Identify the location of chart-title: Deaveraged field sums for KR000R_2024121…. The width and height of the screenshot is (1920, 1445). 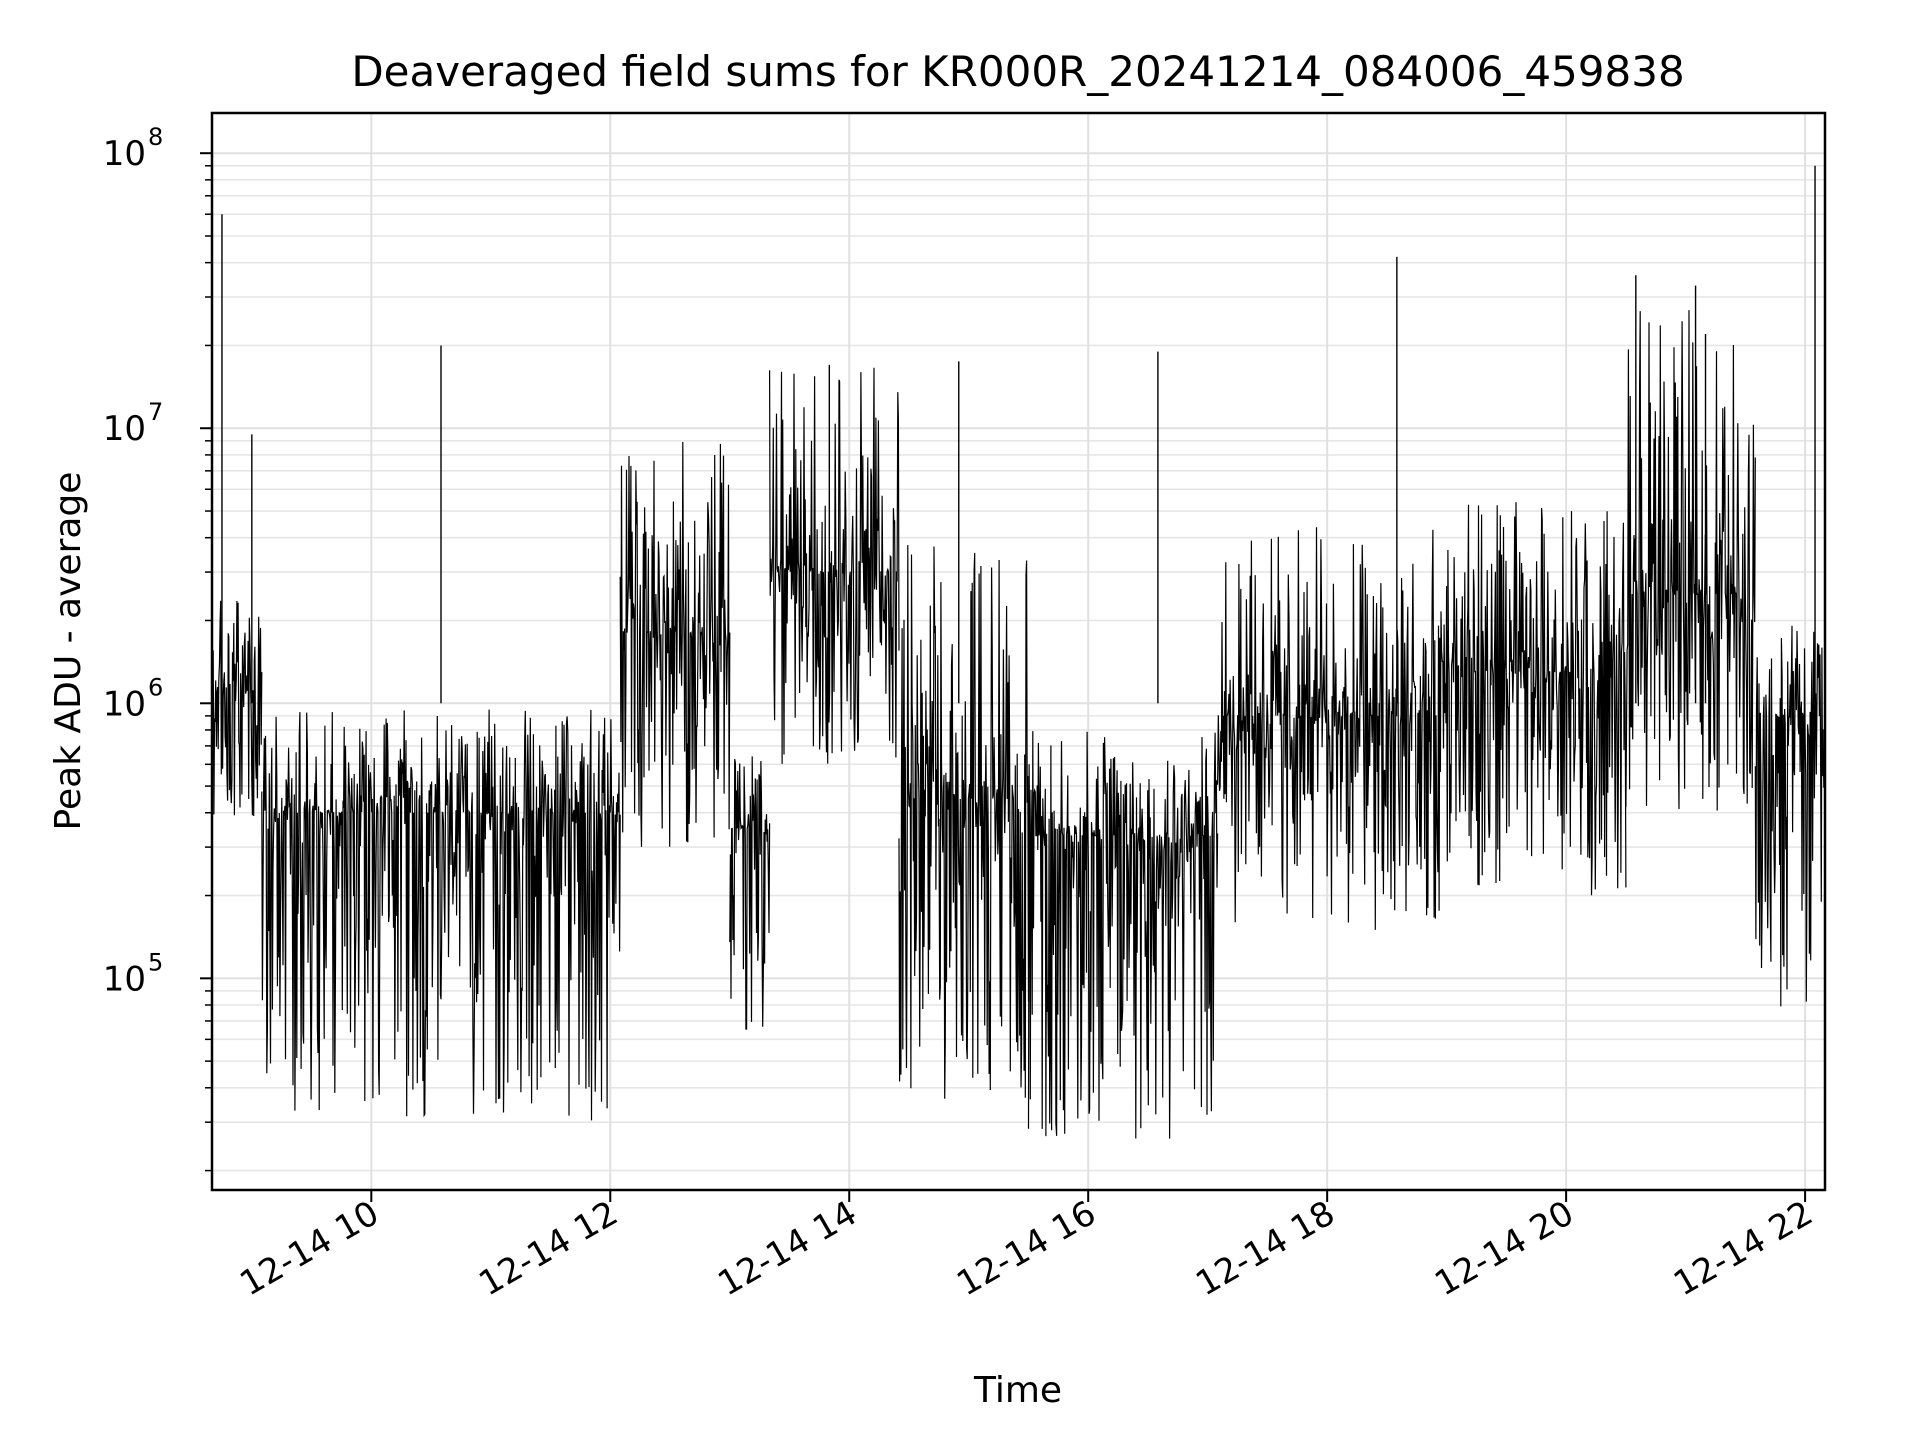
(1017, 71).